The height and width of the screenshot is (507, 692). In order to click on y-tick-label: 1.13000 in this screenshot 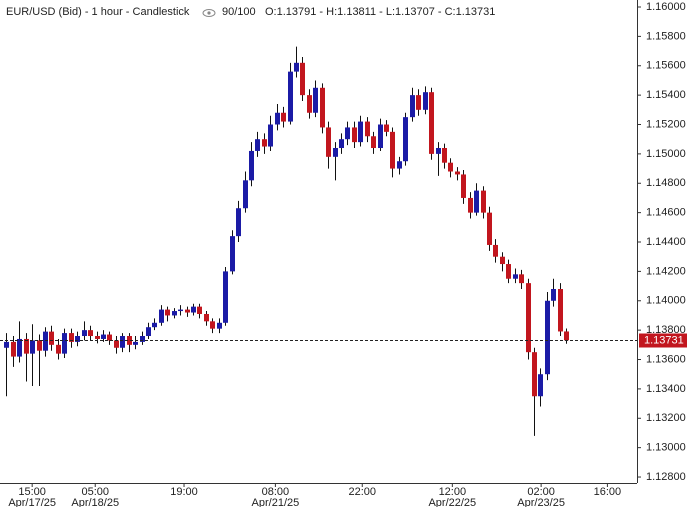, I will do `click(666, 448)`.